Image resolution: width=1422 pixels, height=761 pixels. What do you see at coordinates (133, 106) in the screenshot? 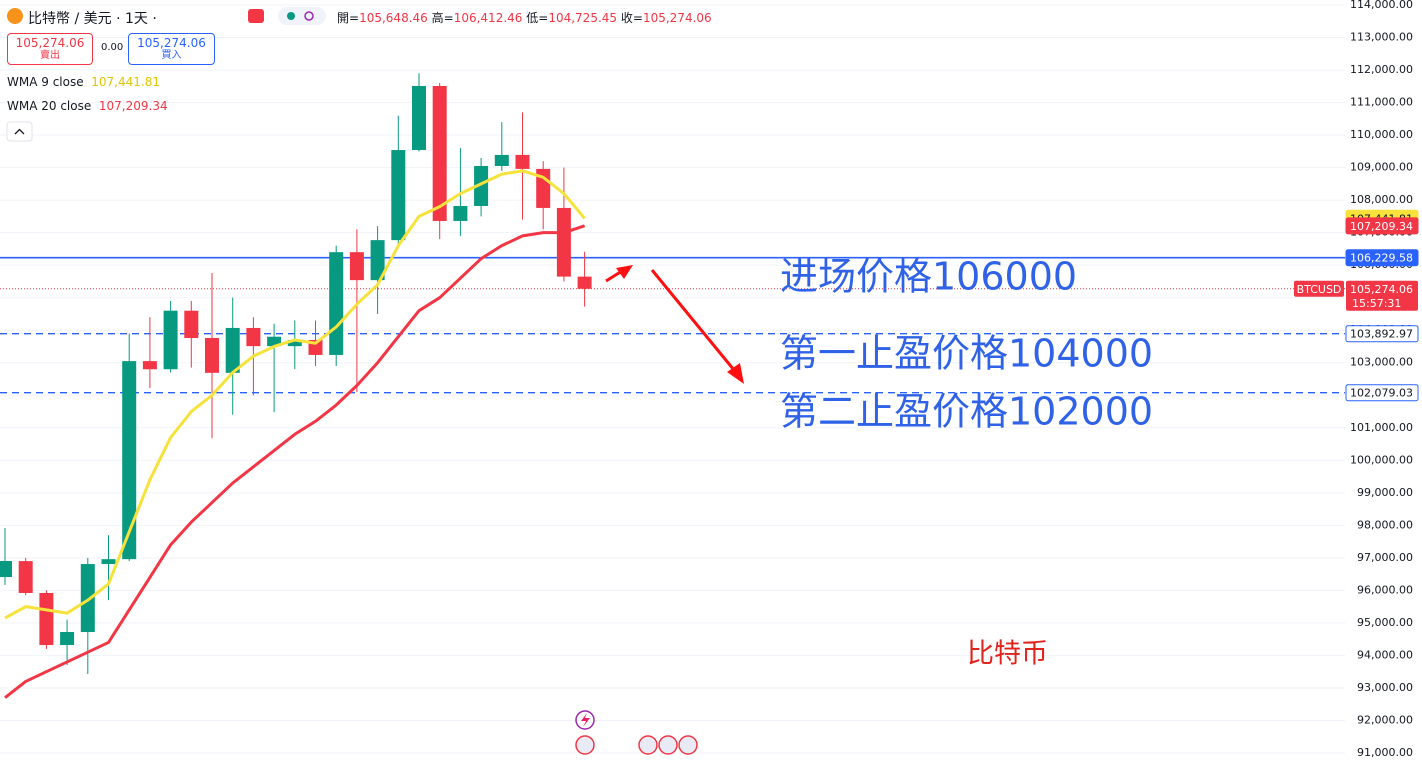
I see `legend-value: 107,209.34` at bounding box center [133, 106].